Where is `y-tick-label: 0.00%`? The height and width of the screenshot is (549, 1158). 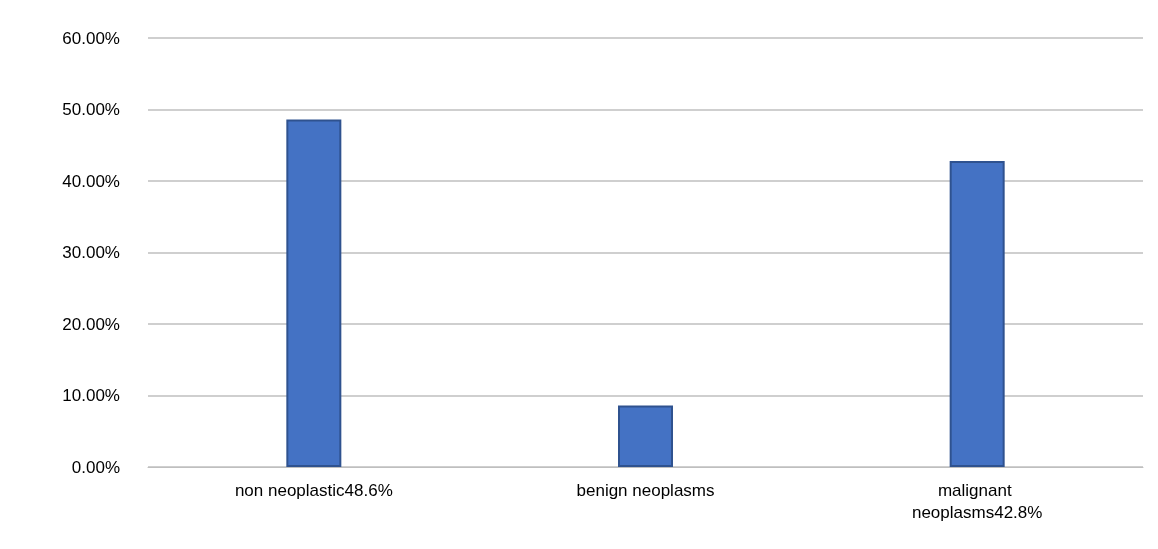
y-tick-label: 0.00% is located at coordinates (95, 467).